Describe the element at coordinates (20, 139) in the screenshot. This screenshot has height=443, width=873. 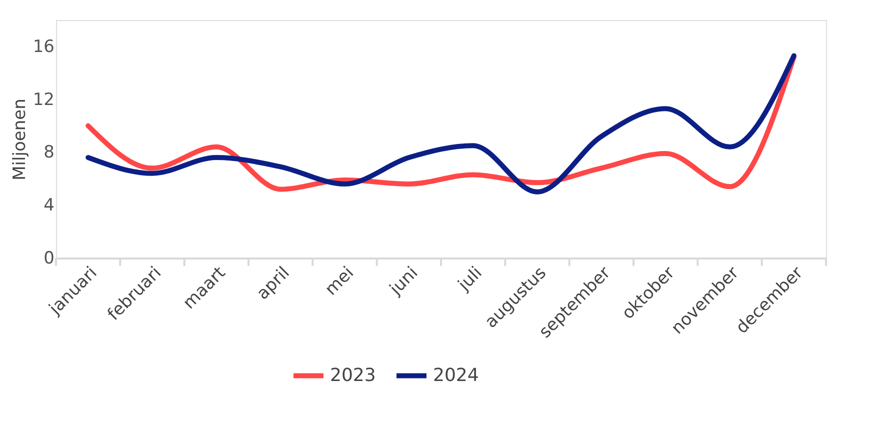
I see `y-axis-title: Miljoenen` at that location.